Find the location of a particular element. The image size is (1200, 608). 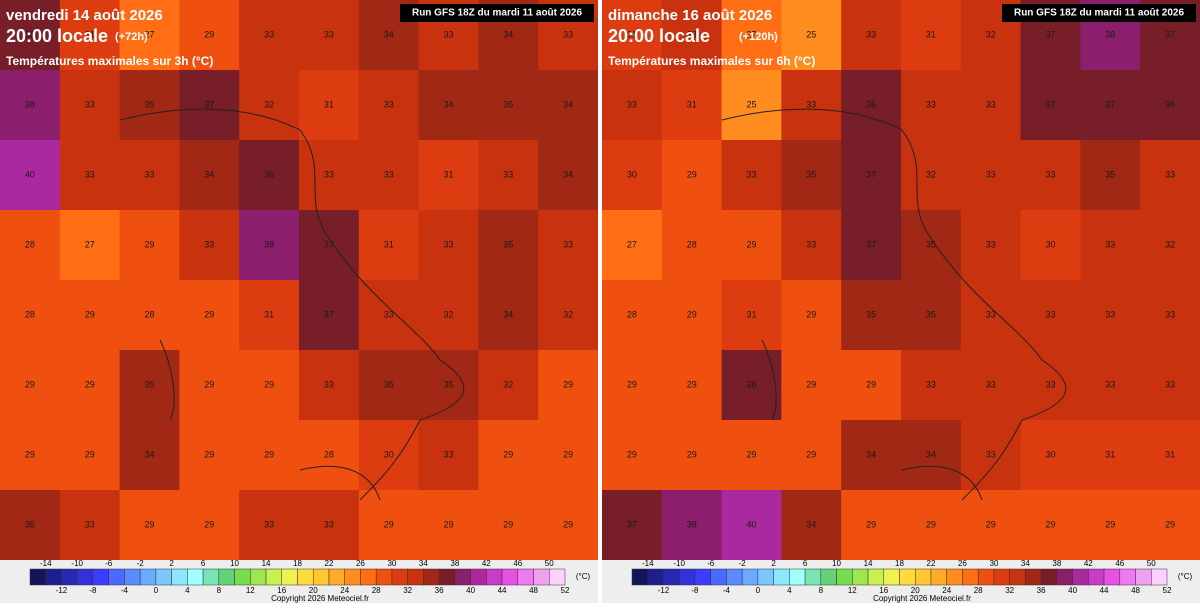

legend-tick: 30 is located at coordinates (391, 563).